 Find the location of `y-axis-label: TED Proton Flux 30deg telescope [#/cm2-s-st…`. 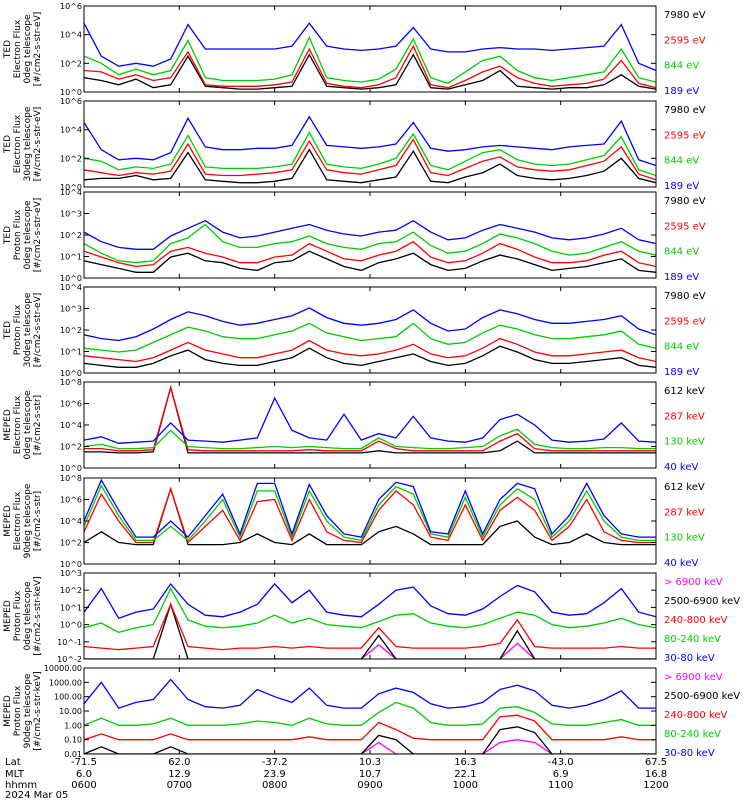

y-axis-label: TED Proton Flux 30deg telescope [#/cm2-s-st… is located at coordinates (23, 329).